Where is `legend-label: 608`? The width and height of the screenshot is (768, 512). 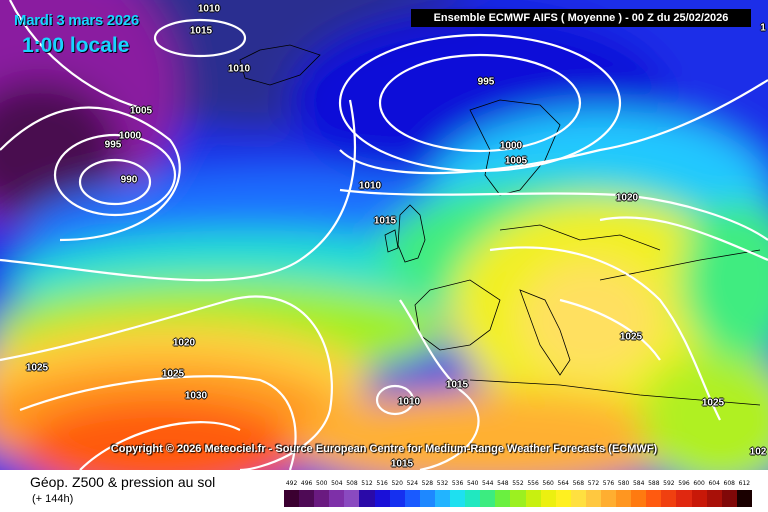 legend-label: 608 is located at coordinates (729, 483).